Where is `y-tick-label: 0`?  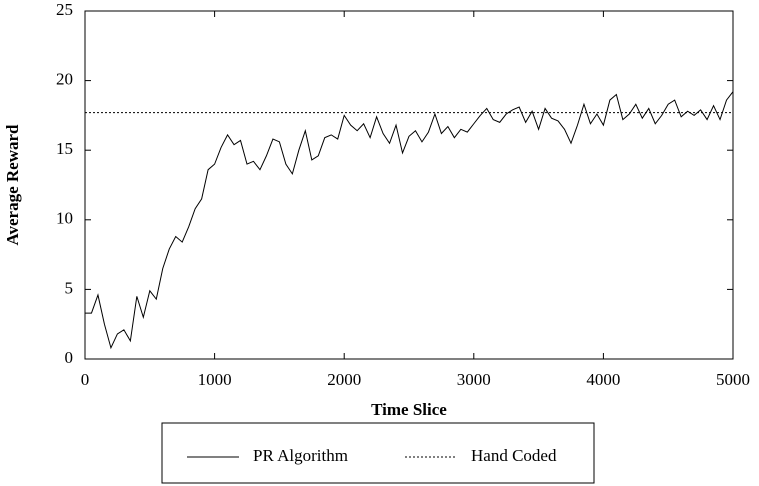
y-tick-label: 0 is located at coordinates (69, 357).